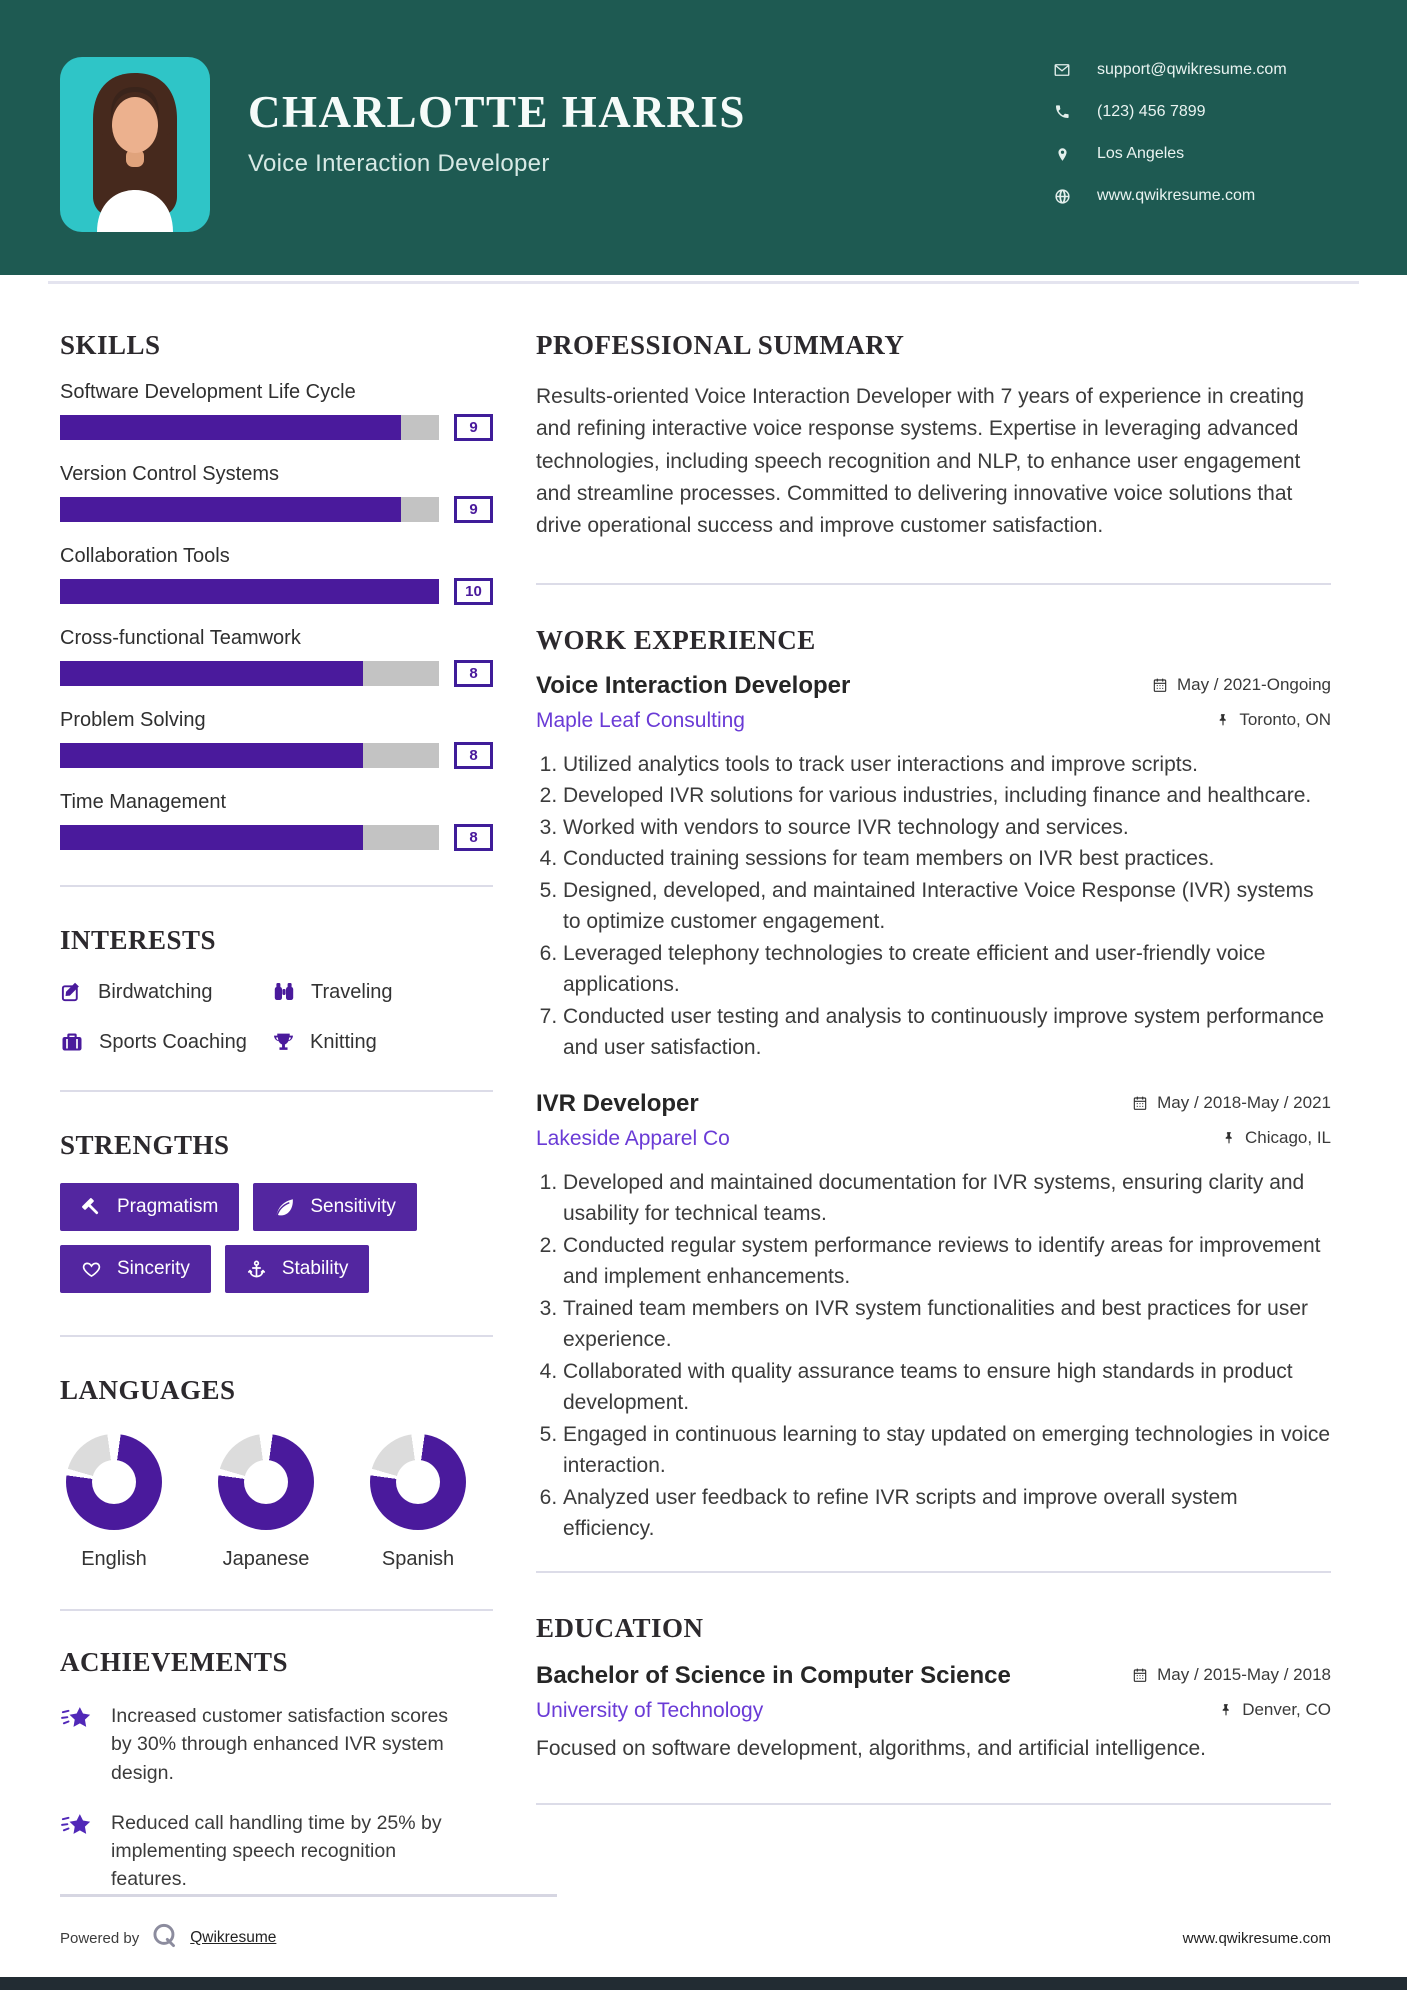  I want to click on interest-label: Traveling, so click(352, 991).